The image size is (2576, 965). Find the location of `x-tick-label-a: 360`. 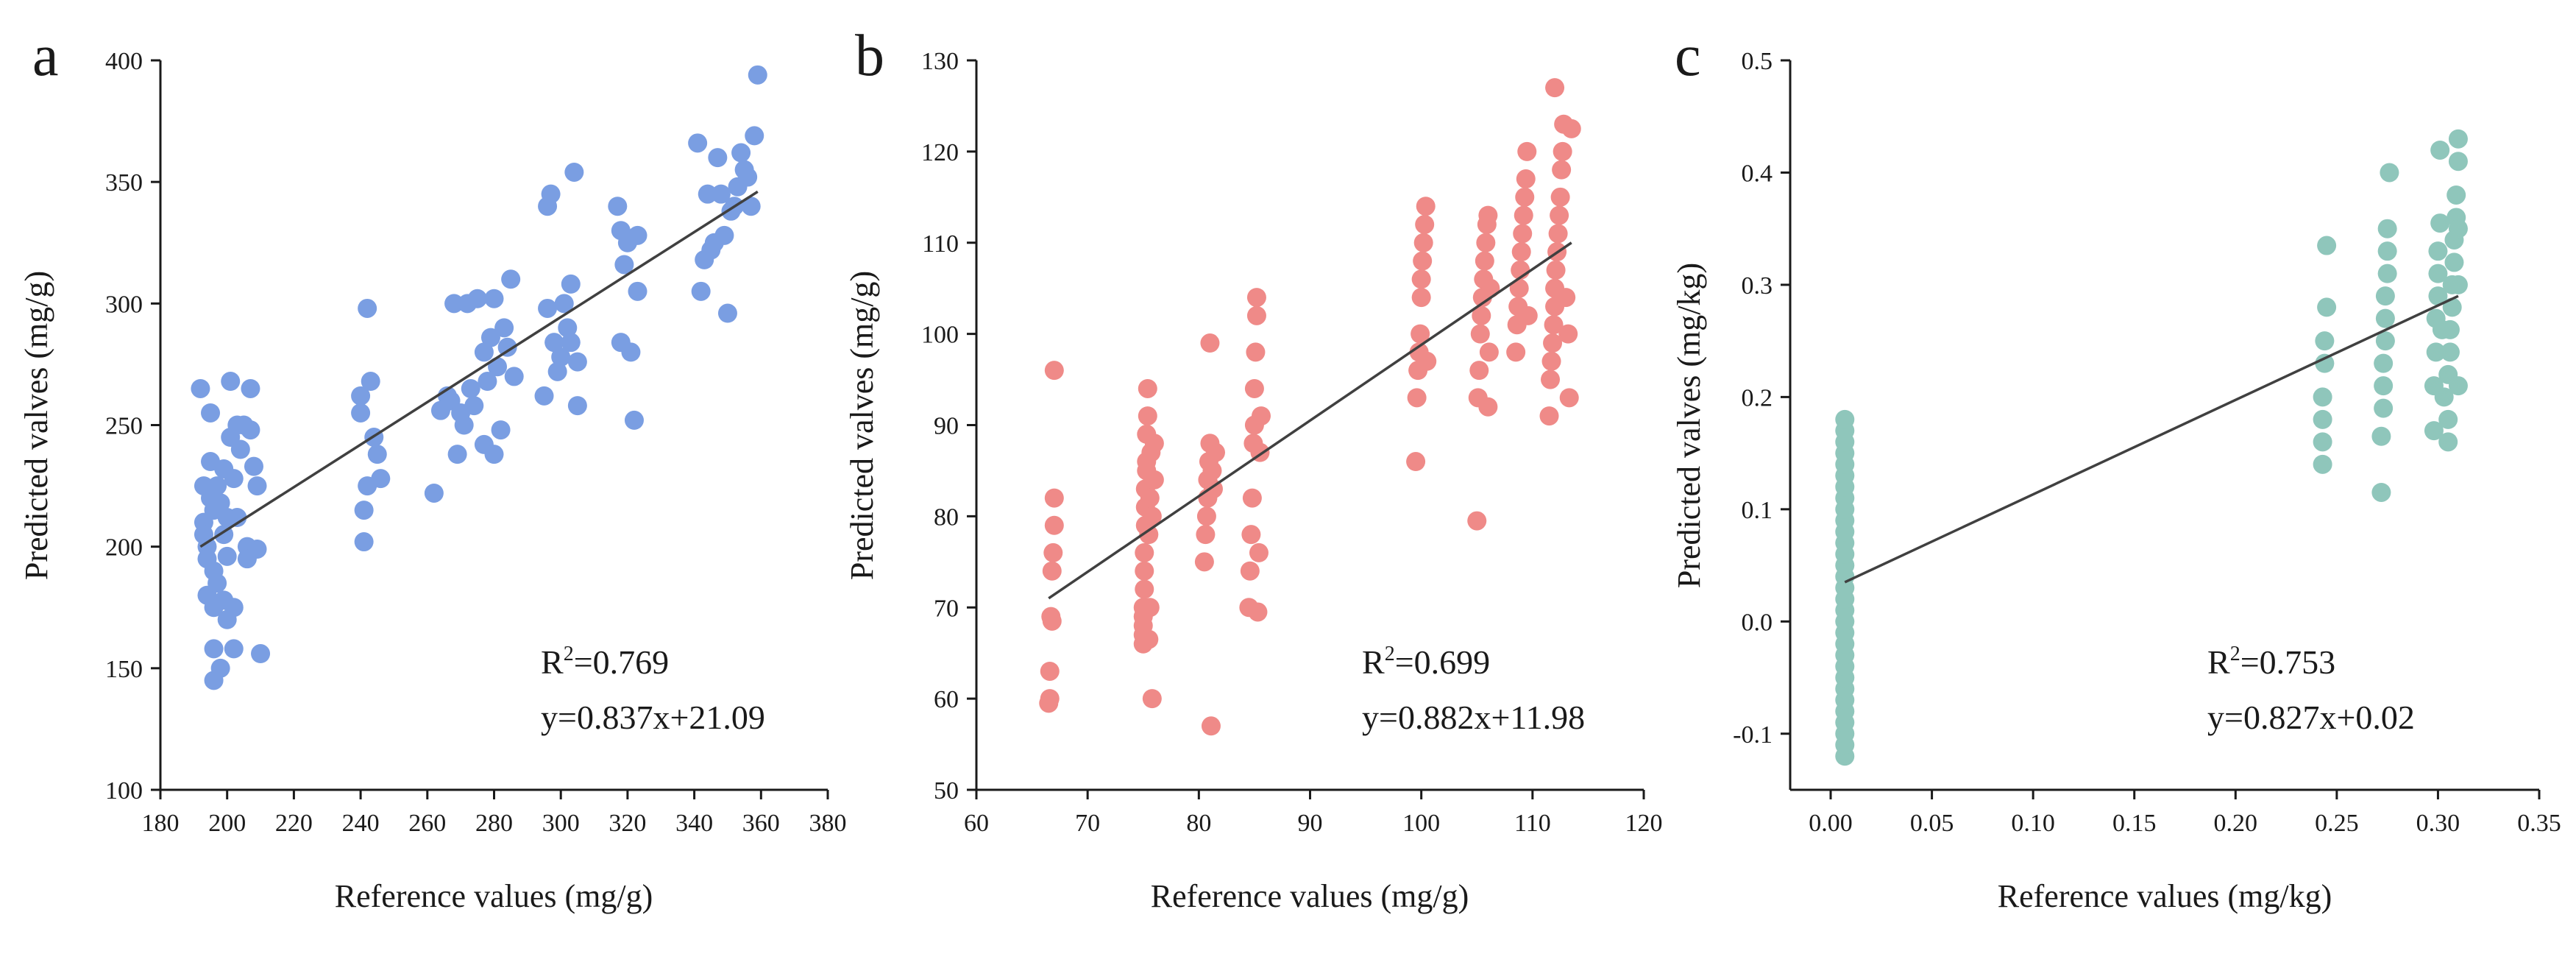

x-tick-label-a: 360 is located at coordinates (761, 823).